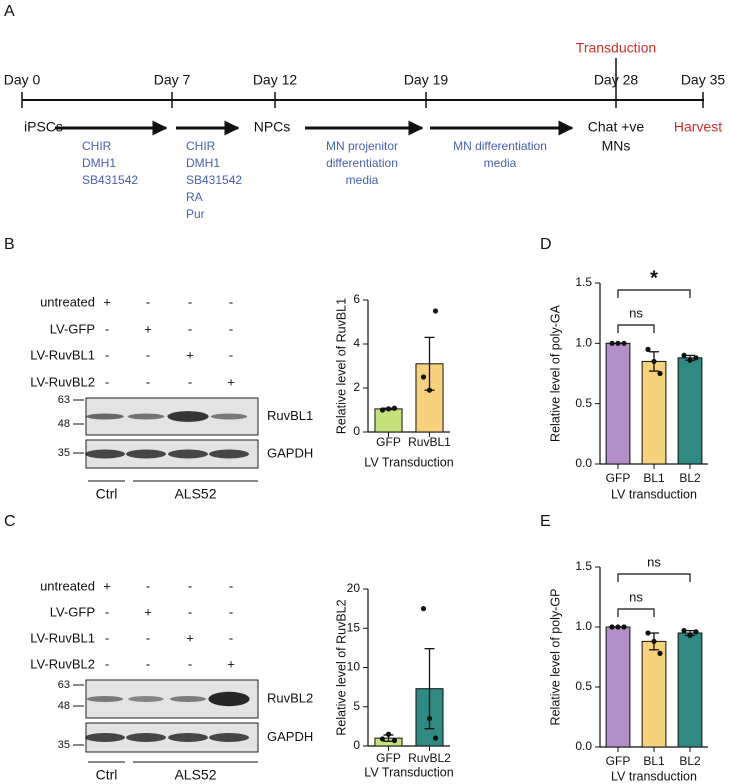 This screenshot has height=784, width=729. What do you see at coordinates (201, 146) in the screenshot?
I see `media-text: CHIR` at bounding box center [201, 146].